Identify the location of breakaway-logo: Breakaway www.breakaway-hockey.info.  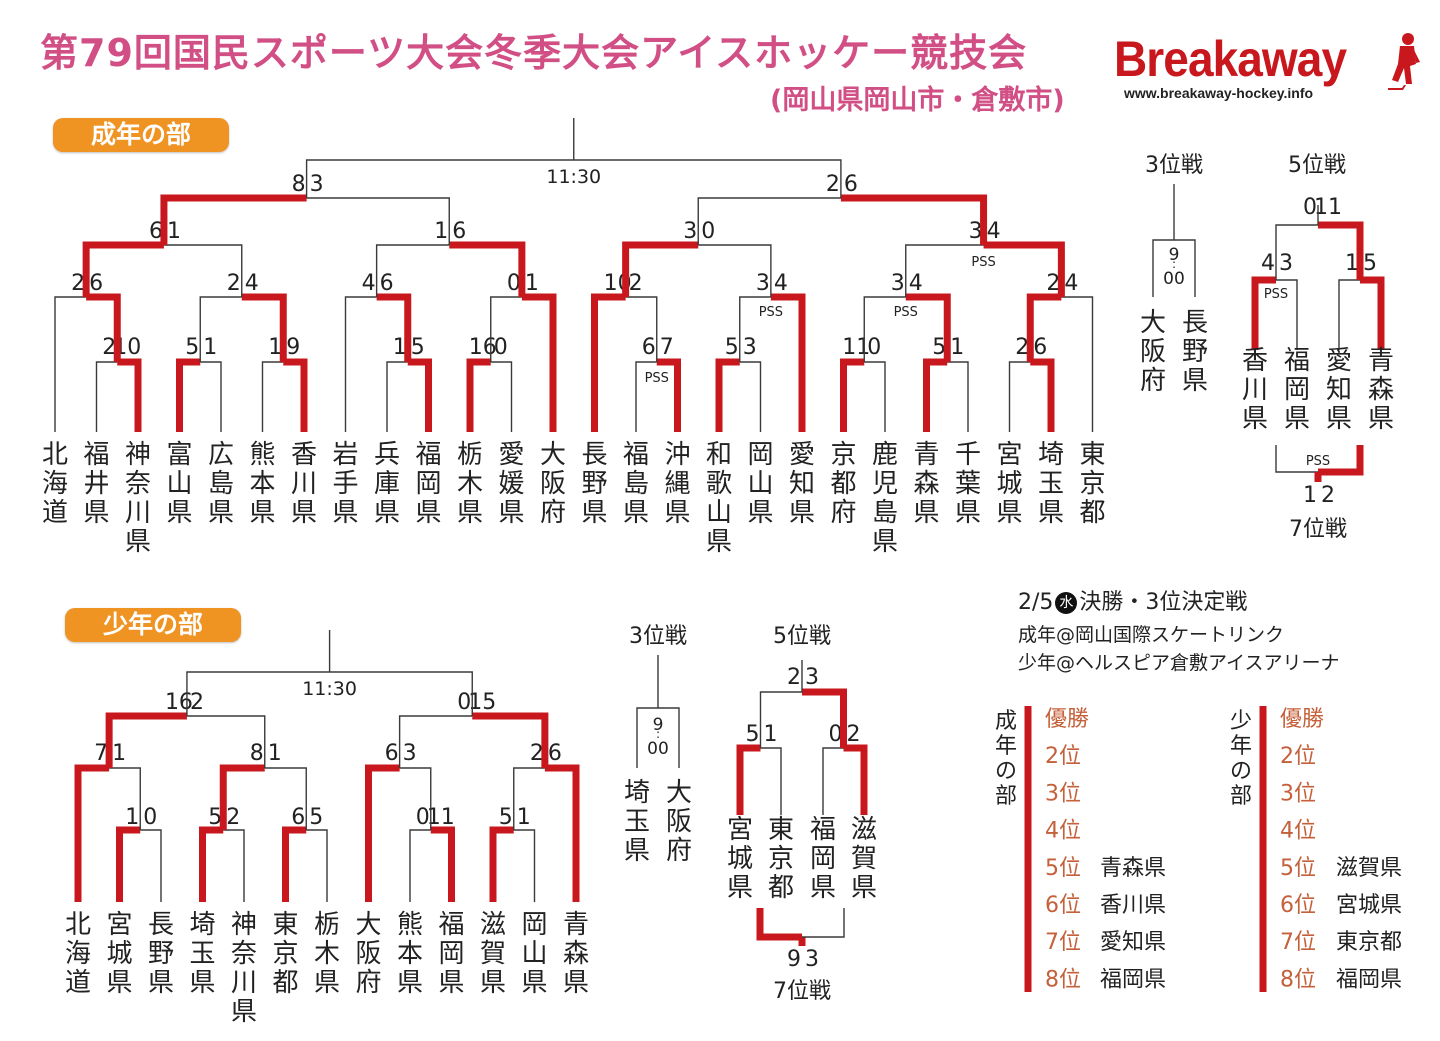
(1269, 69).